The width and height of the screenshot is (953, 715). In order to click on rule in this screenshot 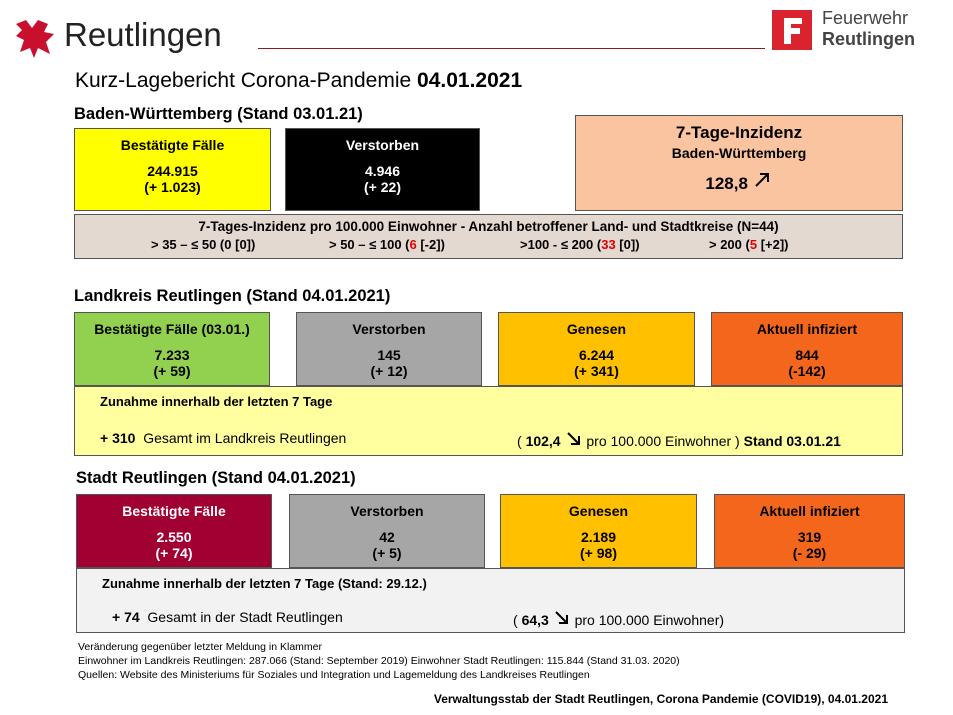, I will do `click(511, 48)`.